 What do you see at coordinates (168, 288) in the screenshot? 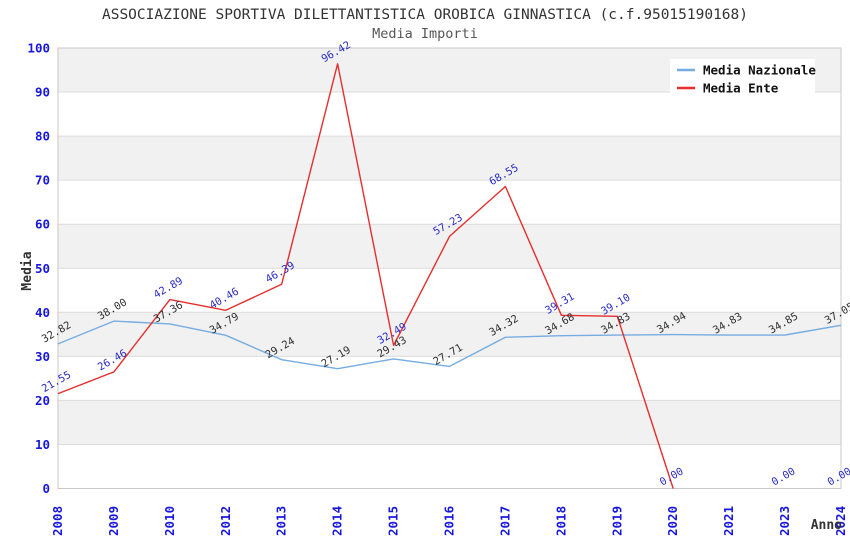
I see `data-label: 42.89` at bounding box center [168, 288].